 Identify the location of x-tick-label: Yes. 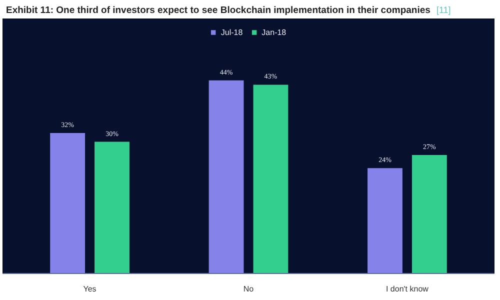
(89, 289).